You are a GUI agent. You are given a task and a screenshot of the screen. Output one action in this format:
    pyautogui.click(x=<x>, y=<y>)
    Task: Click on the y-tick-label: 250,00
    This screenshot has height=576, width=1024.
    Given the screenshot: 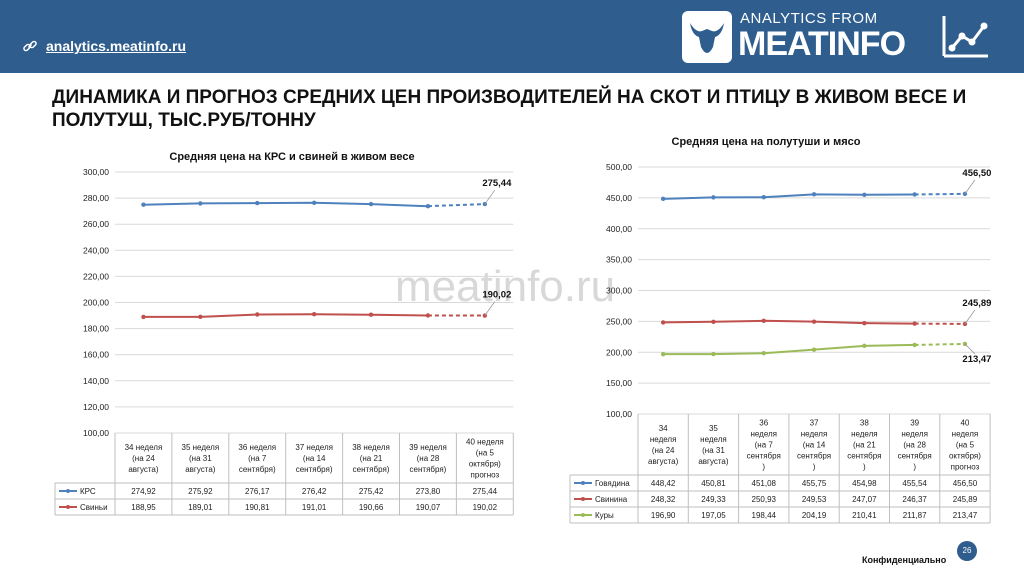 What is the action you would take?
    pyautogui.click(x=619, y=321)
    